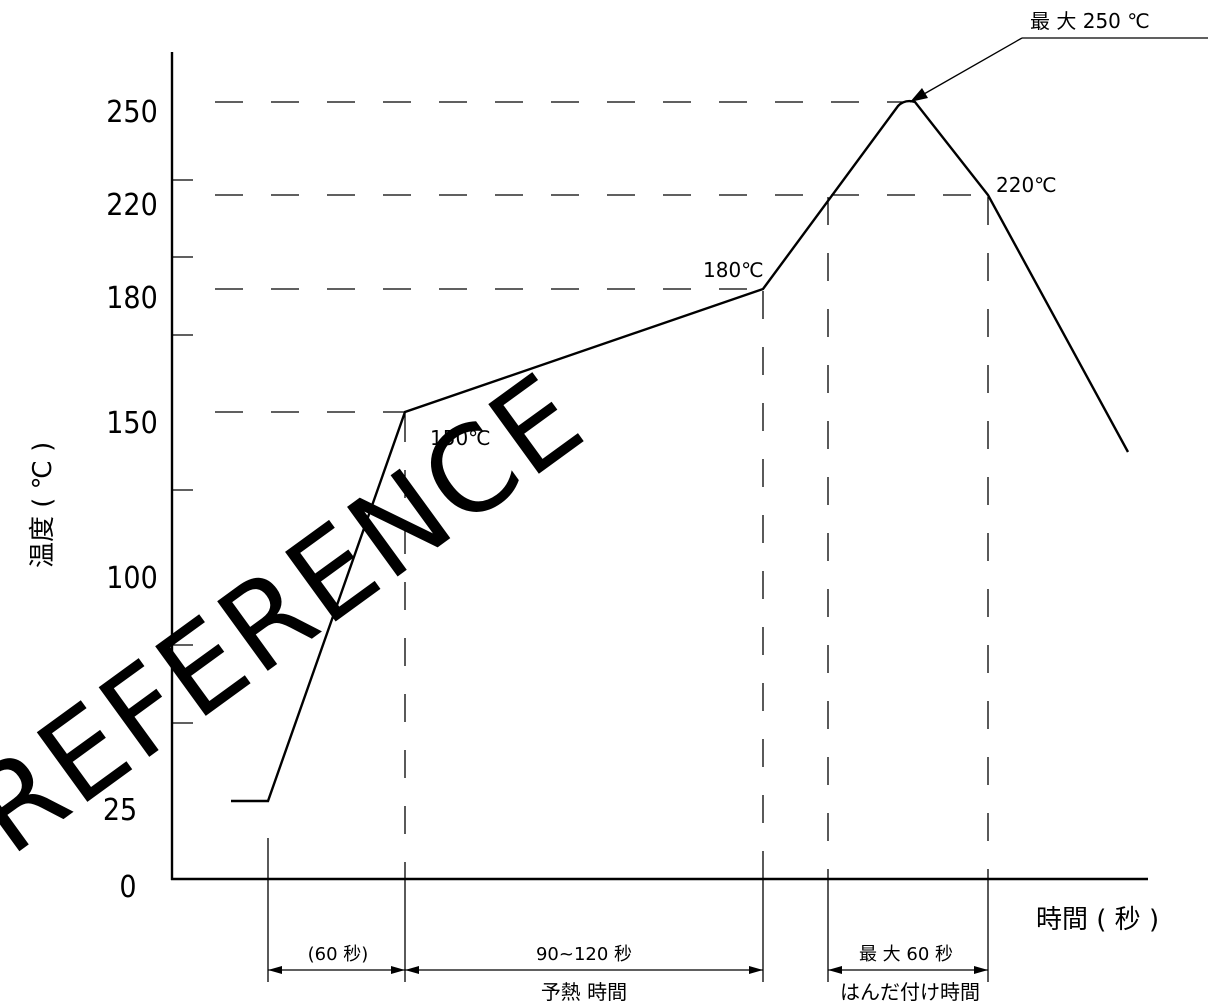  Describe the element at coordinates (43, 505) in the screenshot. I see `y-axis-title: 温度 ( ℃ )` at that location.